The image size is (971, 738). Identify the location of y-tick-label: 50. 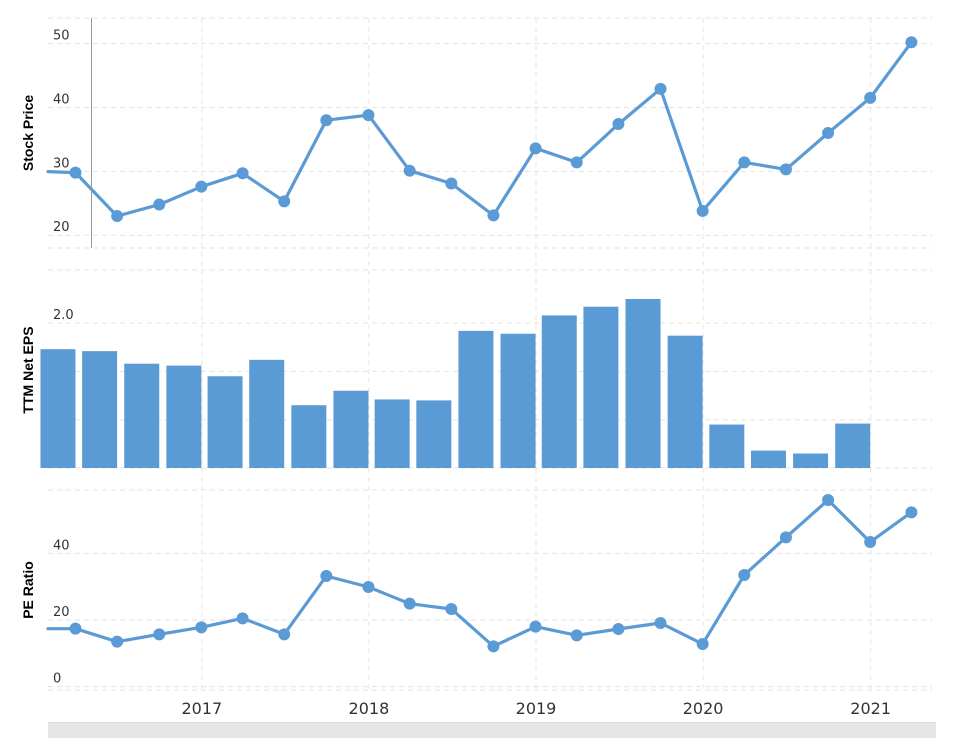
(61, 36).